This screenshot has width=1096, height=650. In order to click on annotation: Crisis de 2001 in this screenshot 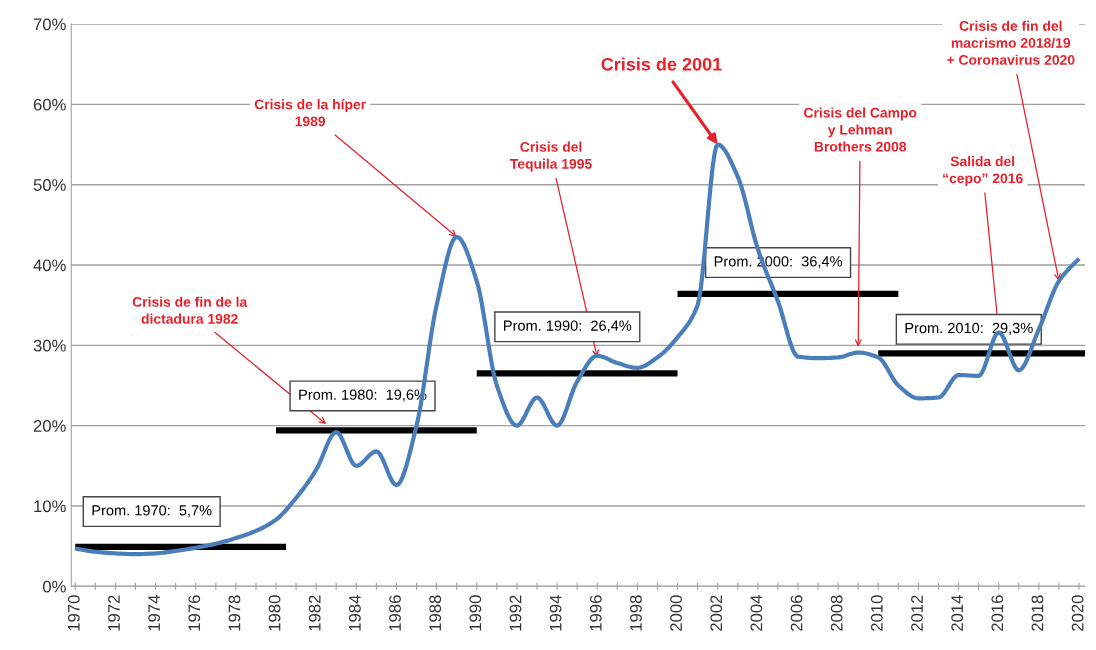, I will do `click(661, 64)`.